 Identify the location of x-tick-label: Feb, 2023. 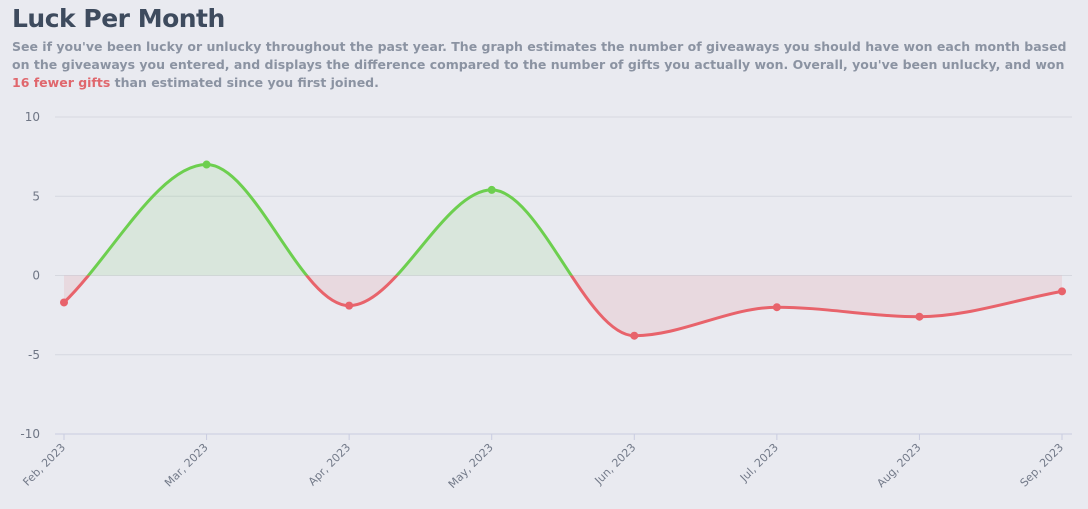
(44, 465).